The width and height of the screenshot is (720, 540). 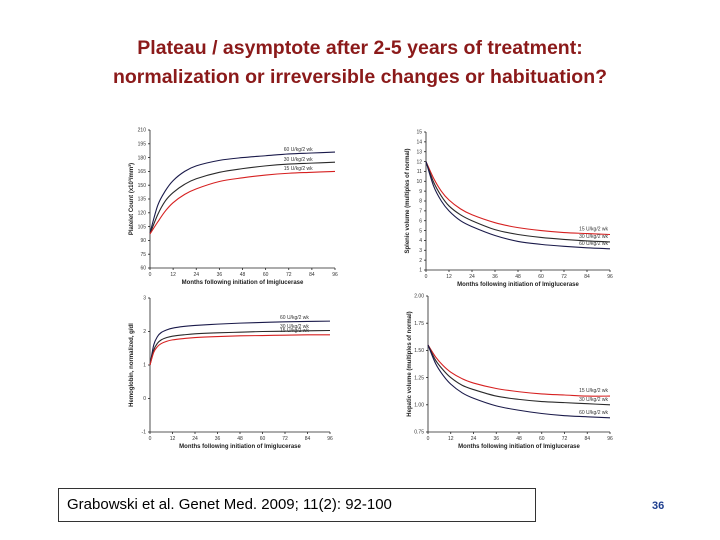 What do you see at coordinates (519, 370) in the screenshot?
I see `hepatic-series-15-line` at bounding box center [519, 370].